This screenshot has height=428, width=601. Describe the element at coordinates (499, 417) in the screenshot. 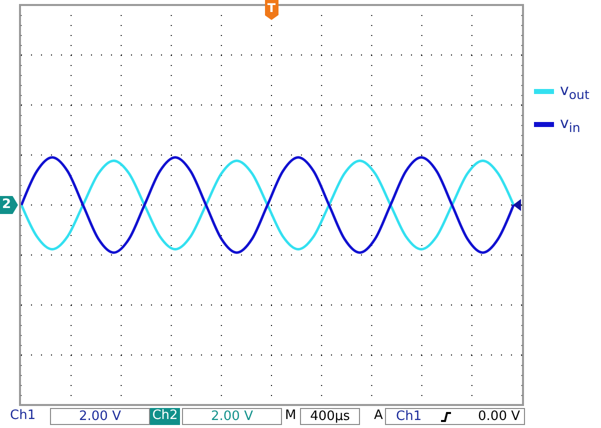

I see `text: 0.00 V` at that location.